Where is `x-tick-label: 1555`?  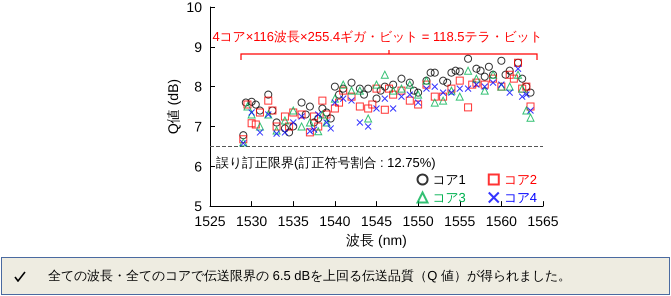
x-tick-label: 1555 is located at coordinates (460, 221).